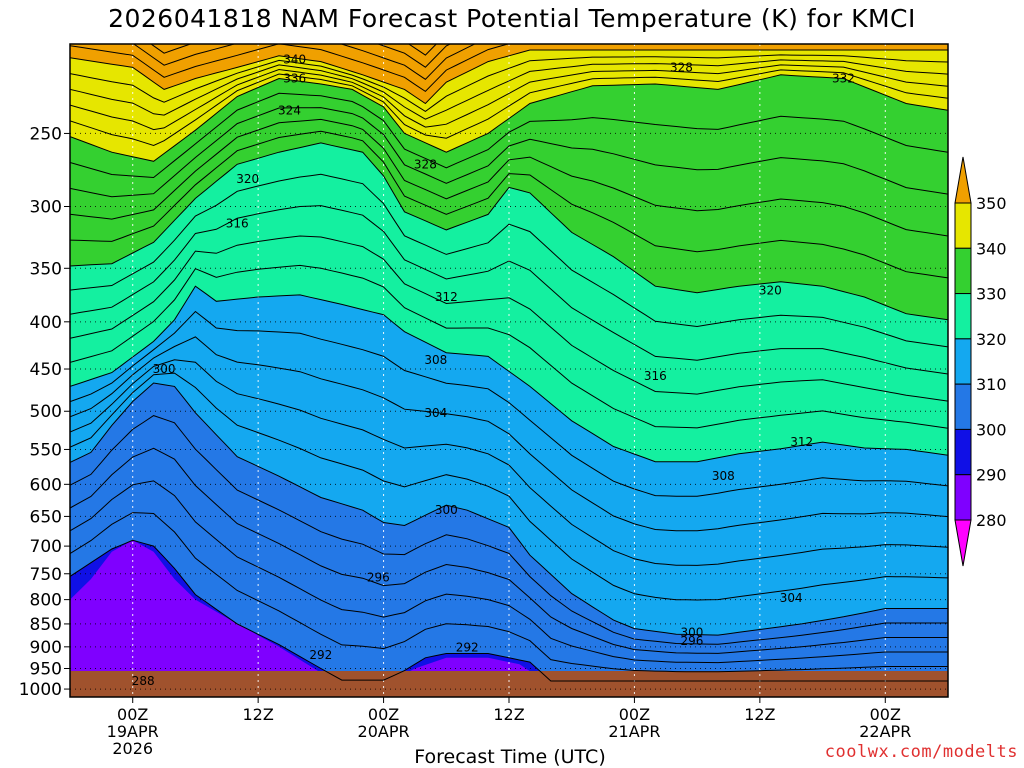  What do you see at coordinates (510, 757) in the screenshot?
I see `x-axis-label: Forecast Time (UTC)` at bounding box center [510, 757].